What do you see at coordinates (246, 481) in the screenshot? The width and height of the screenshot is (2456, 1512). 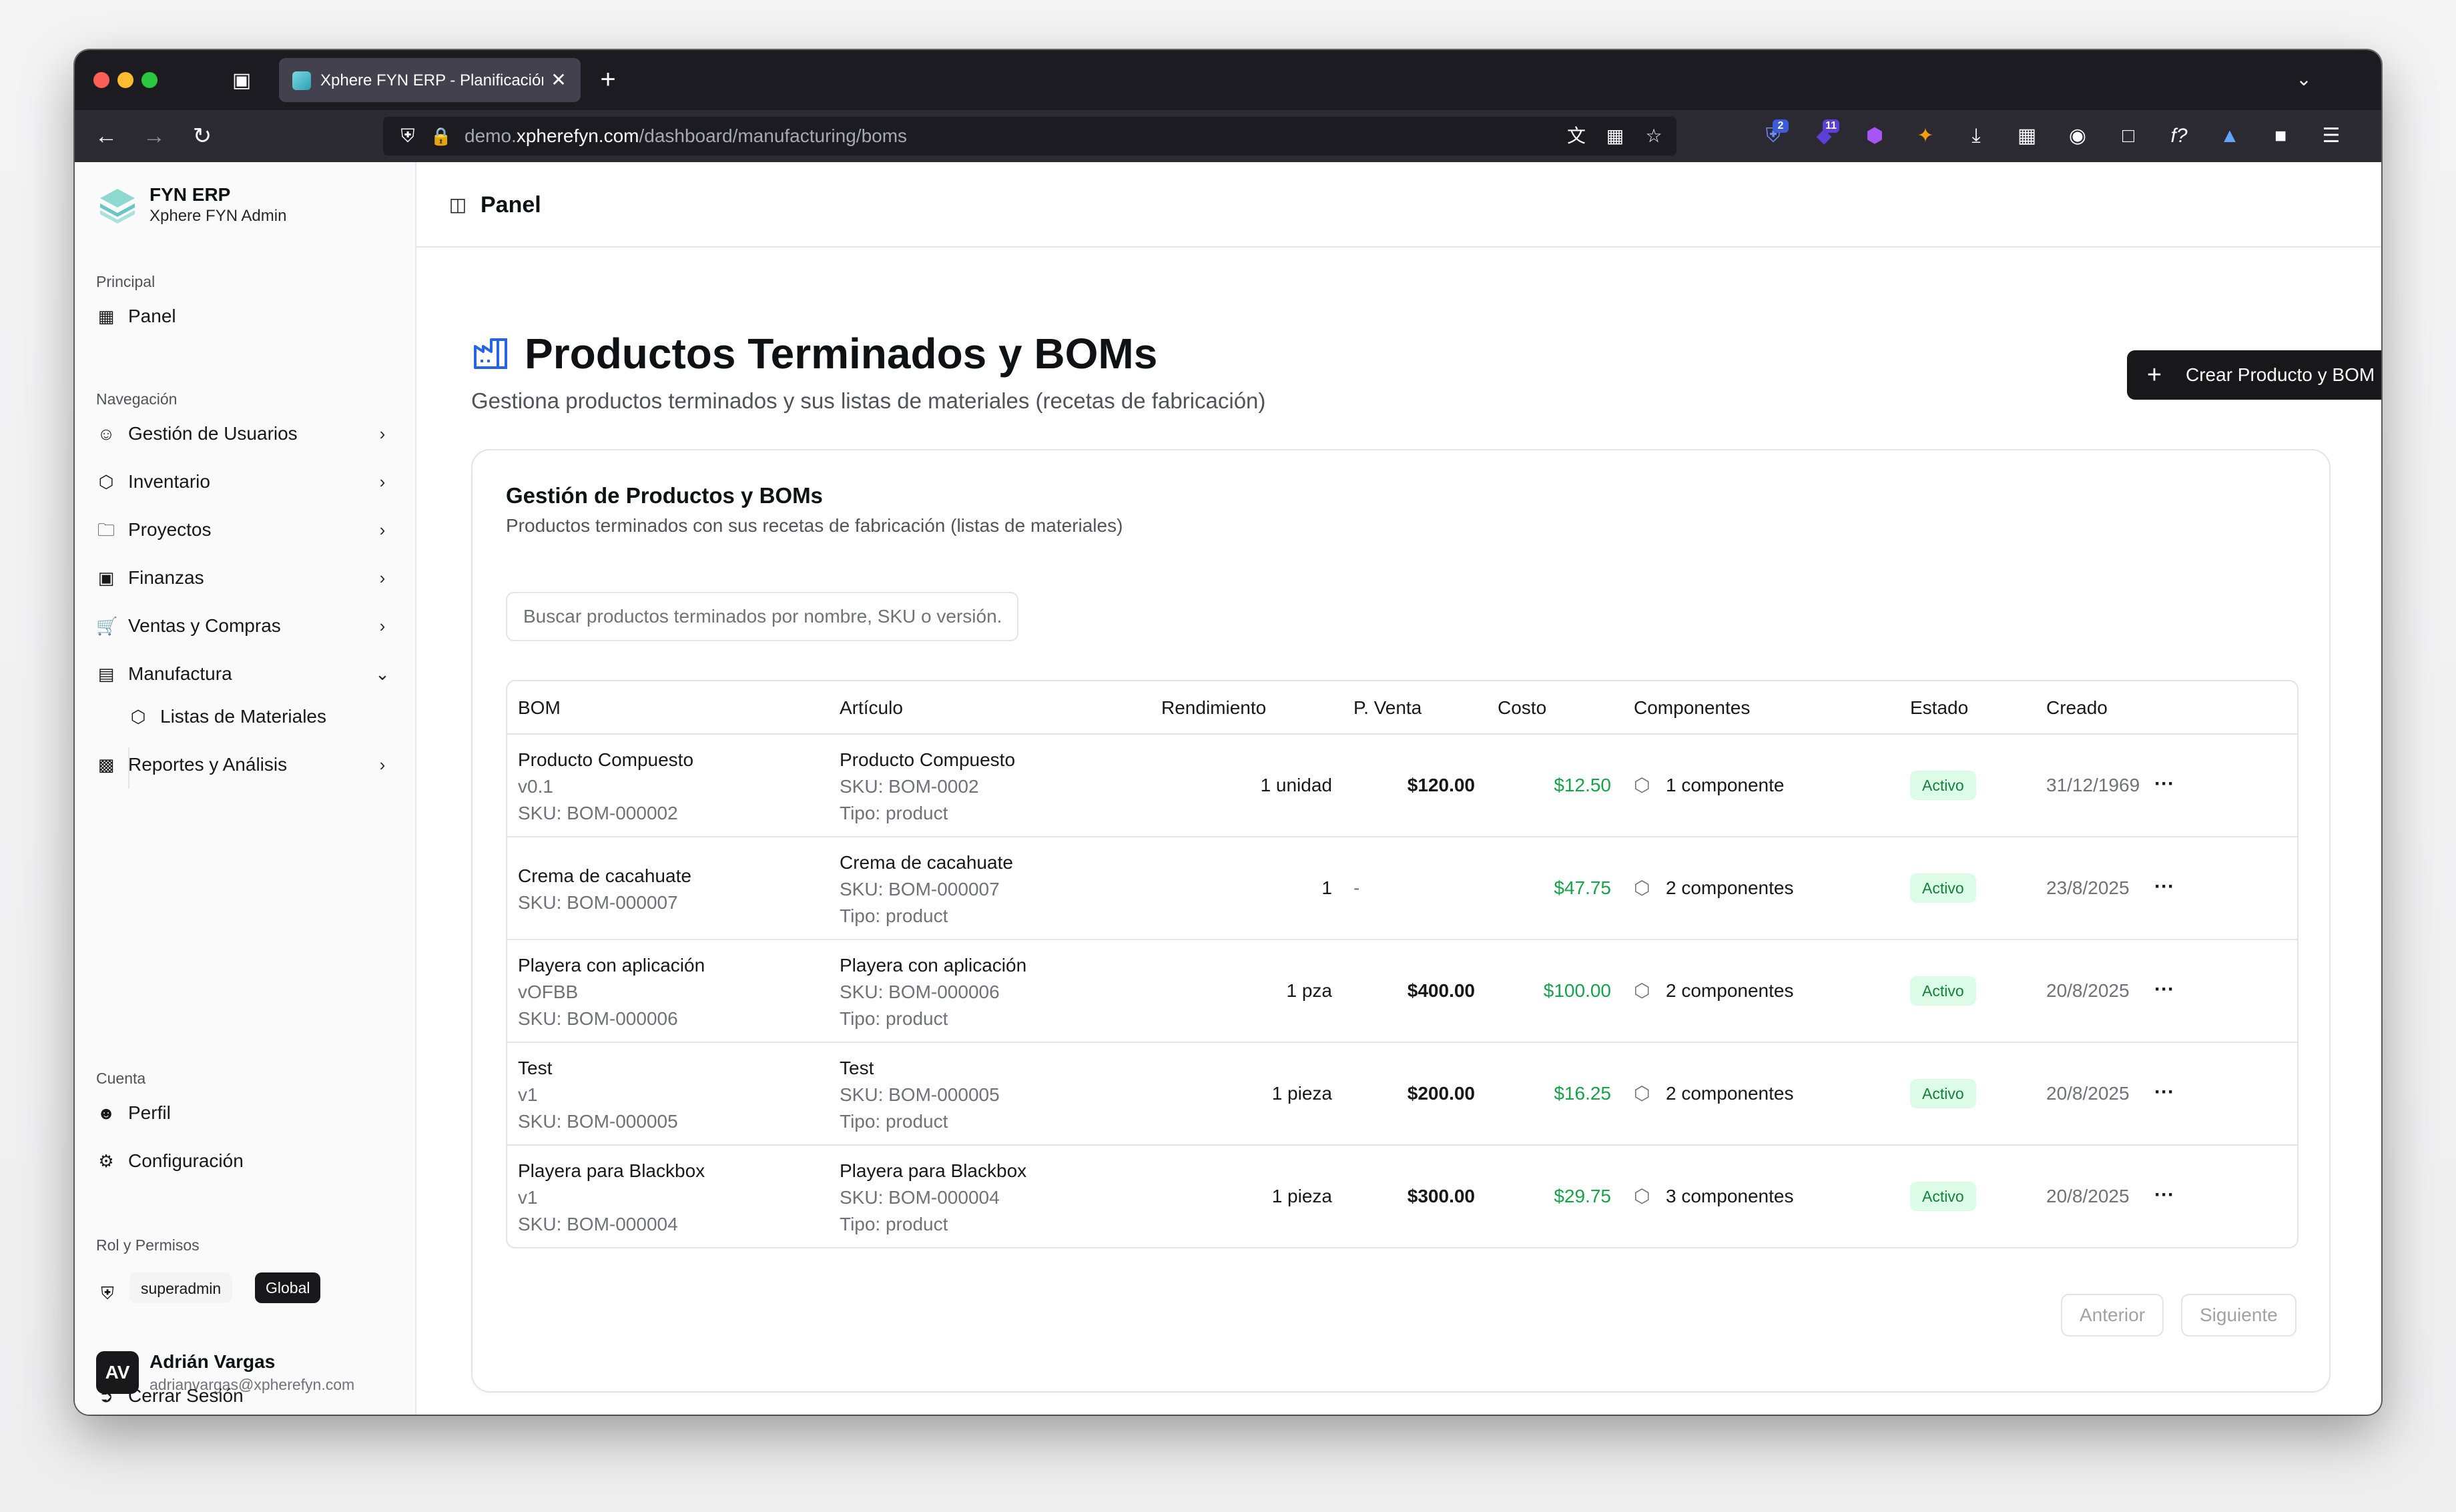 I see `sidebar-item-inventory: ⬡ Inventario ›` at bounding box center [246, 481].